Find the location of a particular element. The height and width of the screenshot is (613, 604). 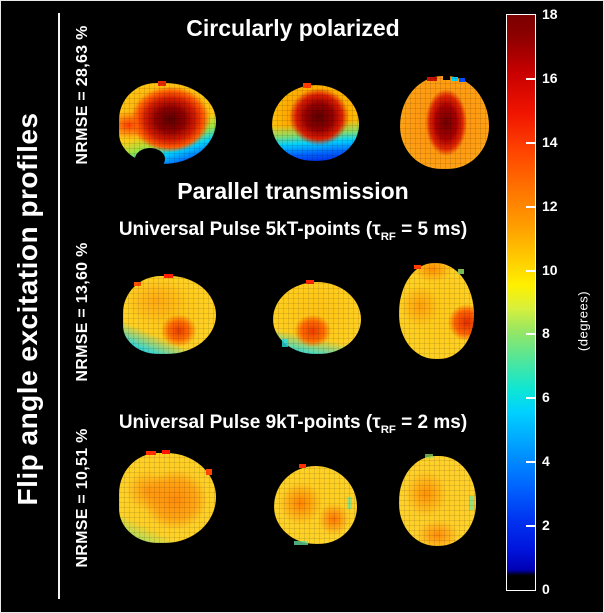

colorbar-tick-label: 4 is located at coordinates (546, 461).